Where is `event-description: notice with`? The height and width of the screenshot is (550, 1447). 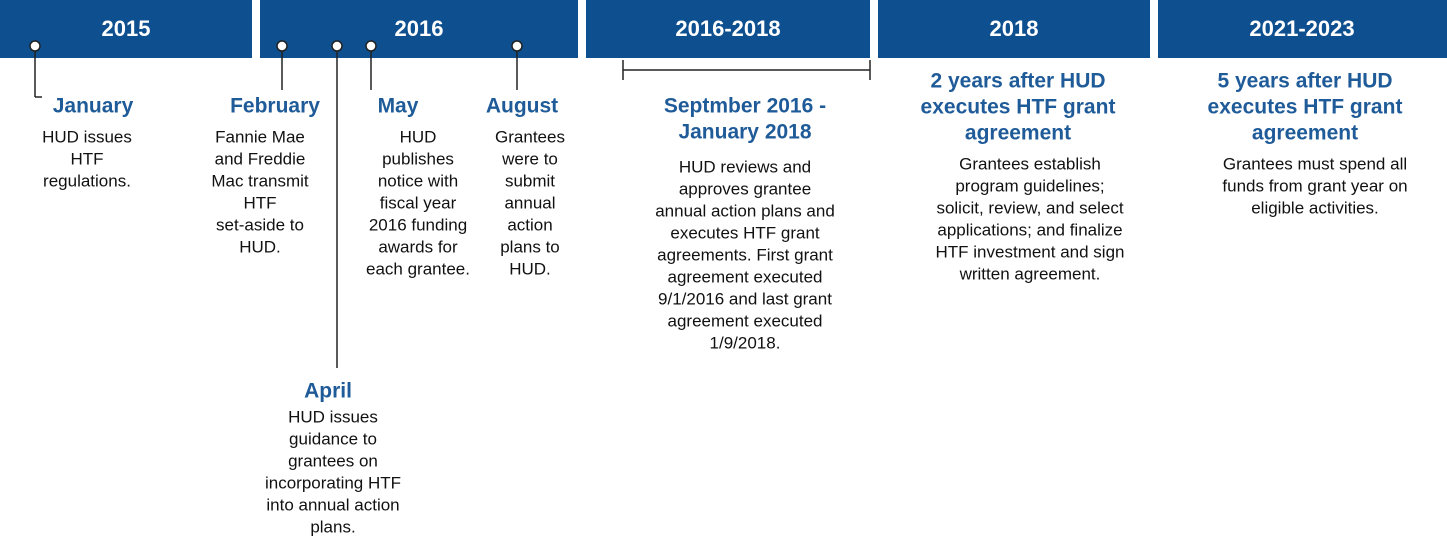
event-description: notice with is located at coordinates (418, 180).